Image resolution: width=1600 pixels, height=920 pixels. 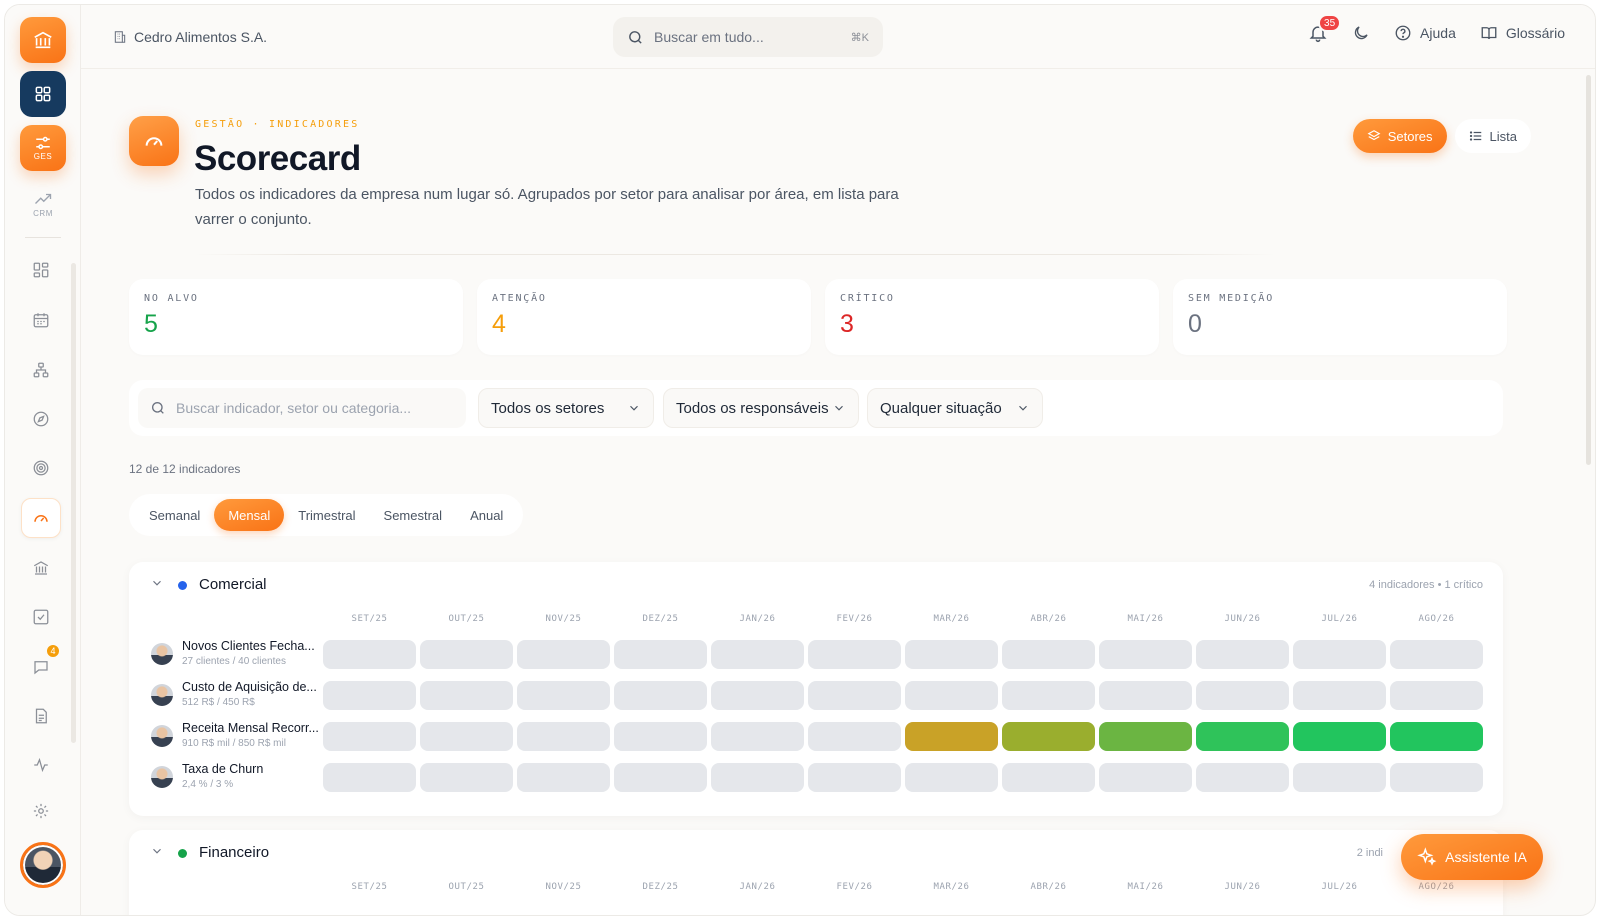 I want to click on company-name: Cedro Alimentos S.A., so click(x=201, y=37).